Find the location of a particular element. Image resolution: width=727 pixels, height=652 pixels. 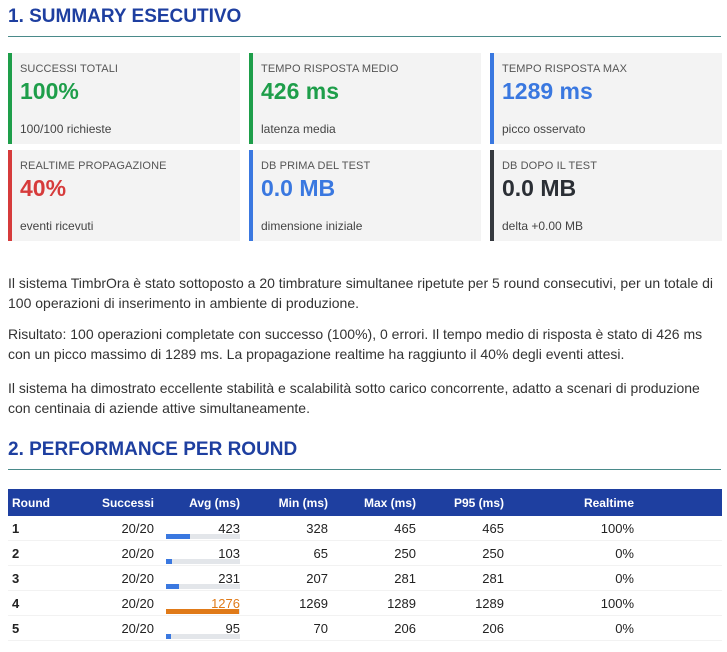

column-header-p95: P95 (ms) is located at coordinates (466, 502).